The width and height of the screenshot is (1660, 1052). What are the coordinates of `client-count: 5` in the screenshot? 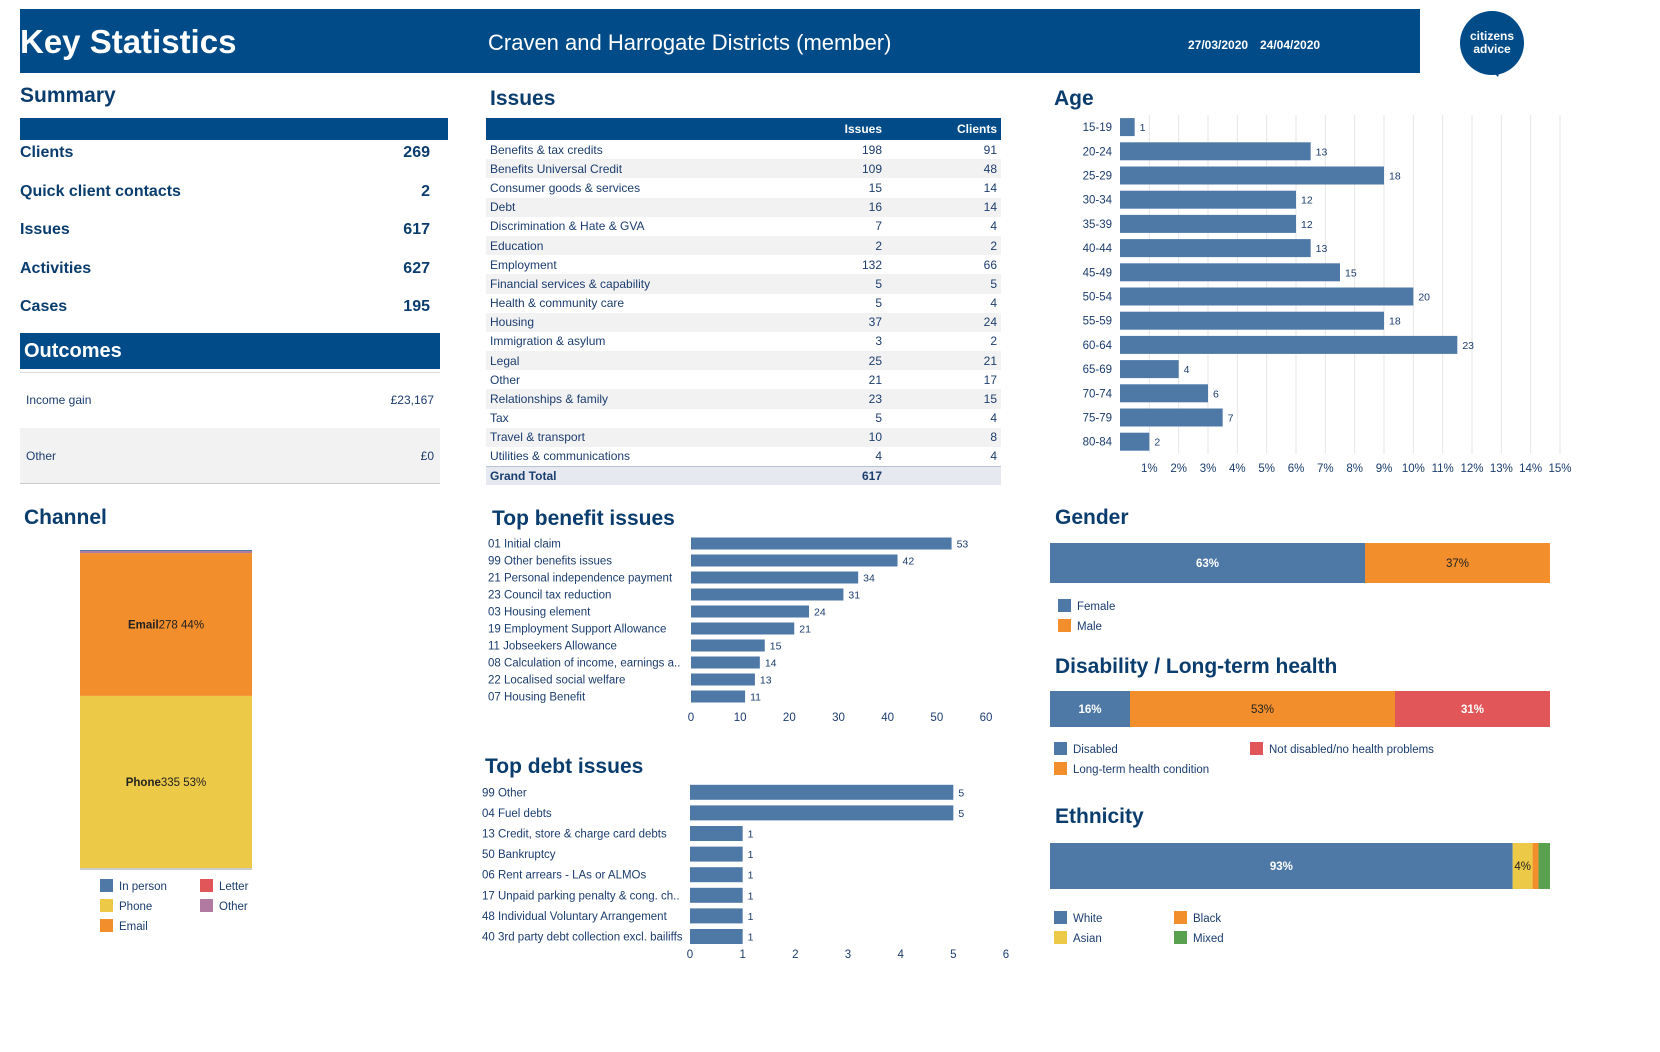 It's located at (943, 284).